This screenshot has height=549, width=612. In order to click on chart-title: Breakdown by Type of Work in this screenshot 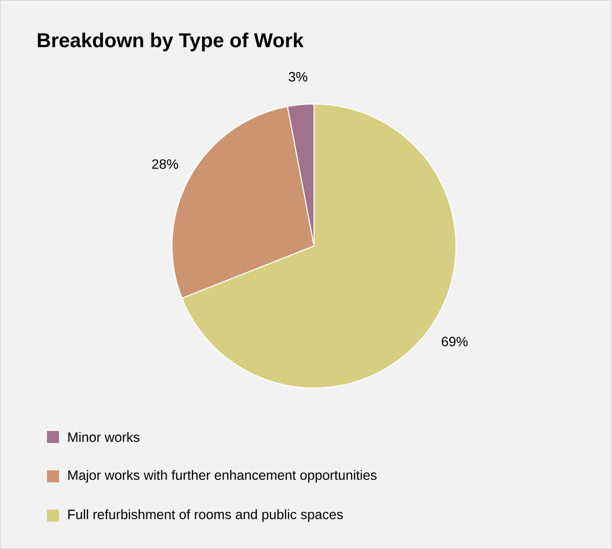, I will do `click(171, 42)`.